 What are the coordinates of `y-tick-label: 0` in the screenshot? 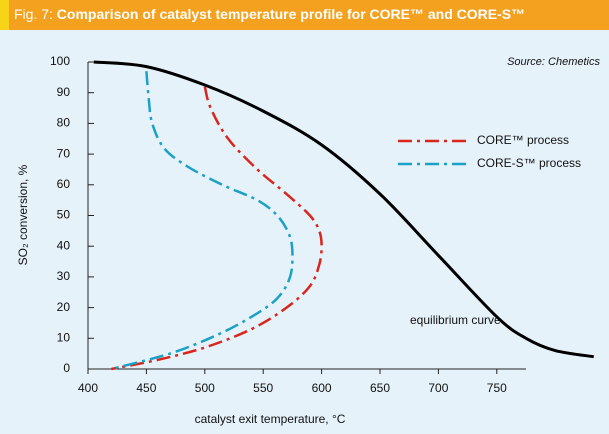 It's located at (66, 368).